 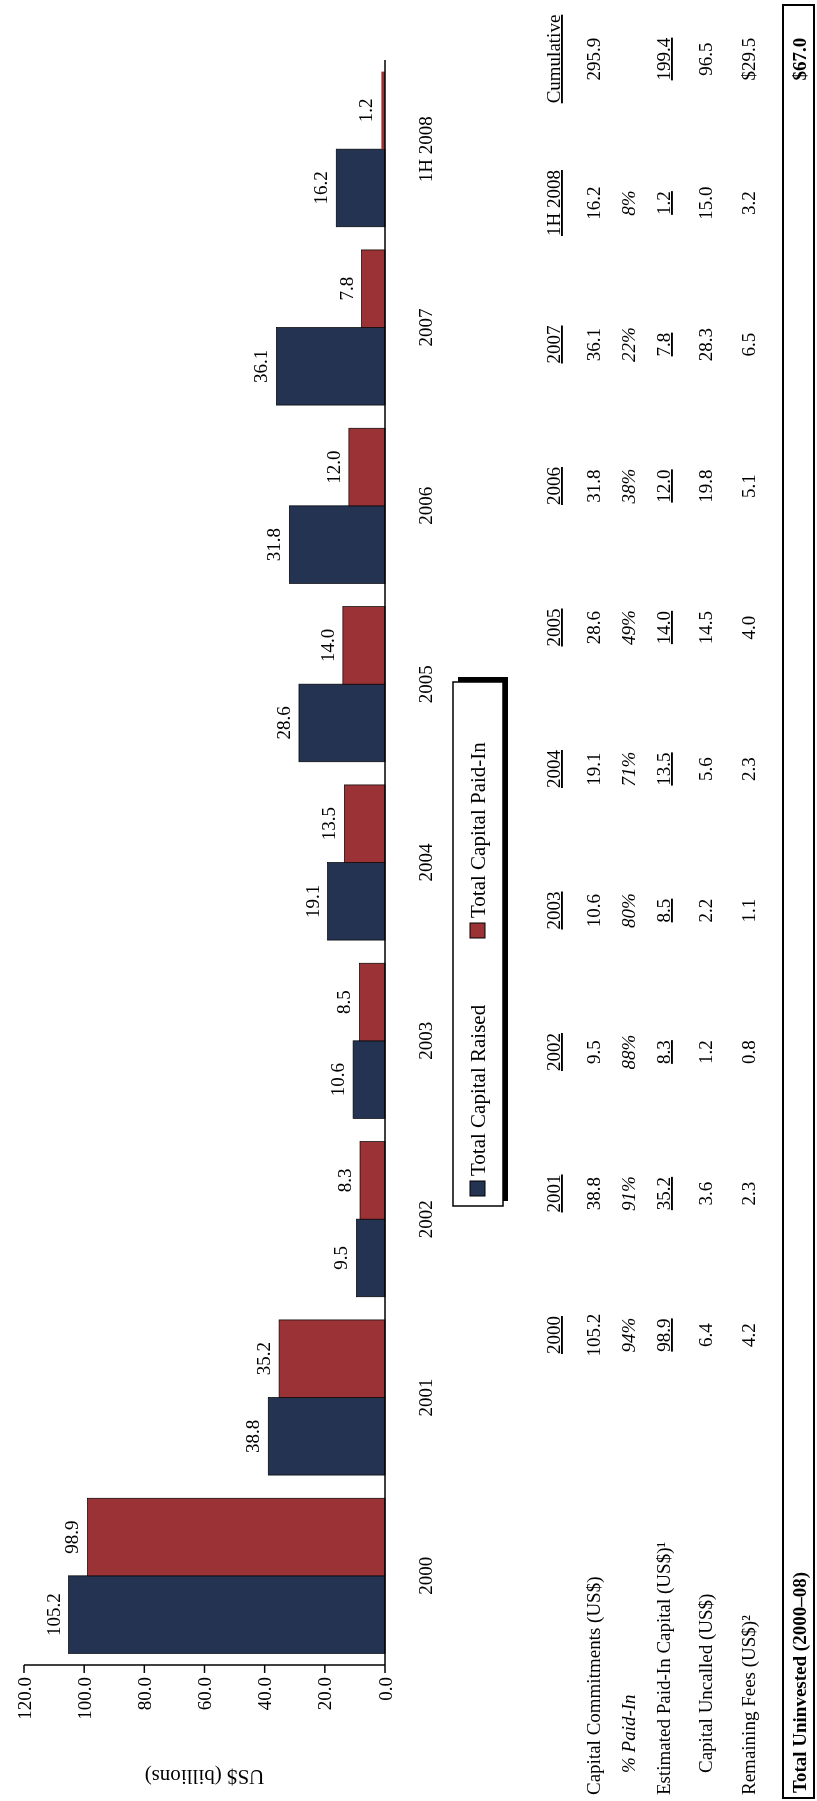 I want to click on text: $29.5, so click(x=748, y=59).